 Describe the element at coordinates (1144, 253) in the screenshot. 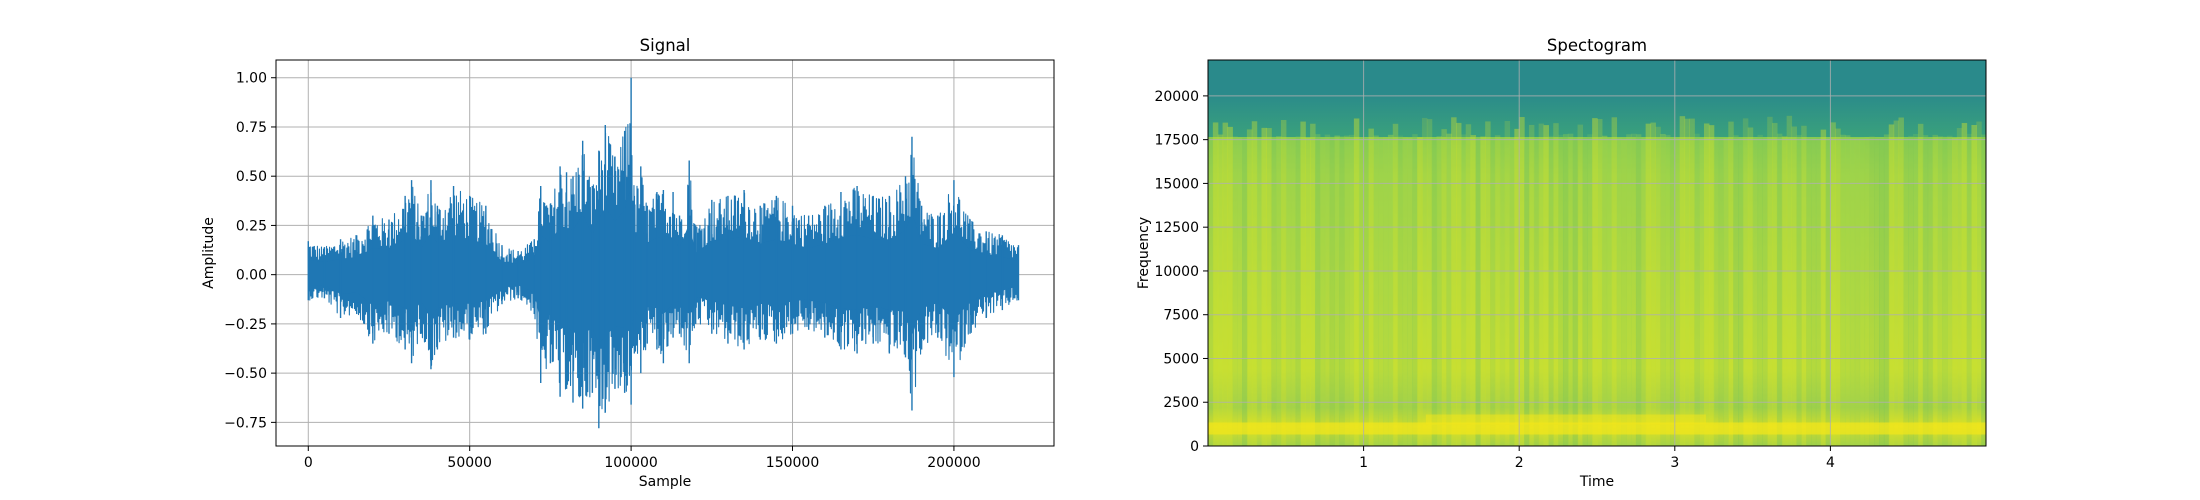

I see `spectrogram-y-label: Frequency` at that location.